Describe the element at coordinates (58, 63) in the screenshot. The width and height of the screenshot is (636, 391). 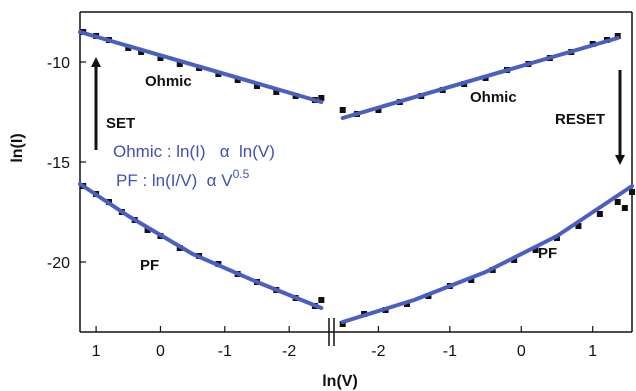
I see `y-tick-label: -10` at that location.